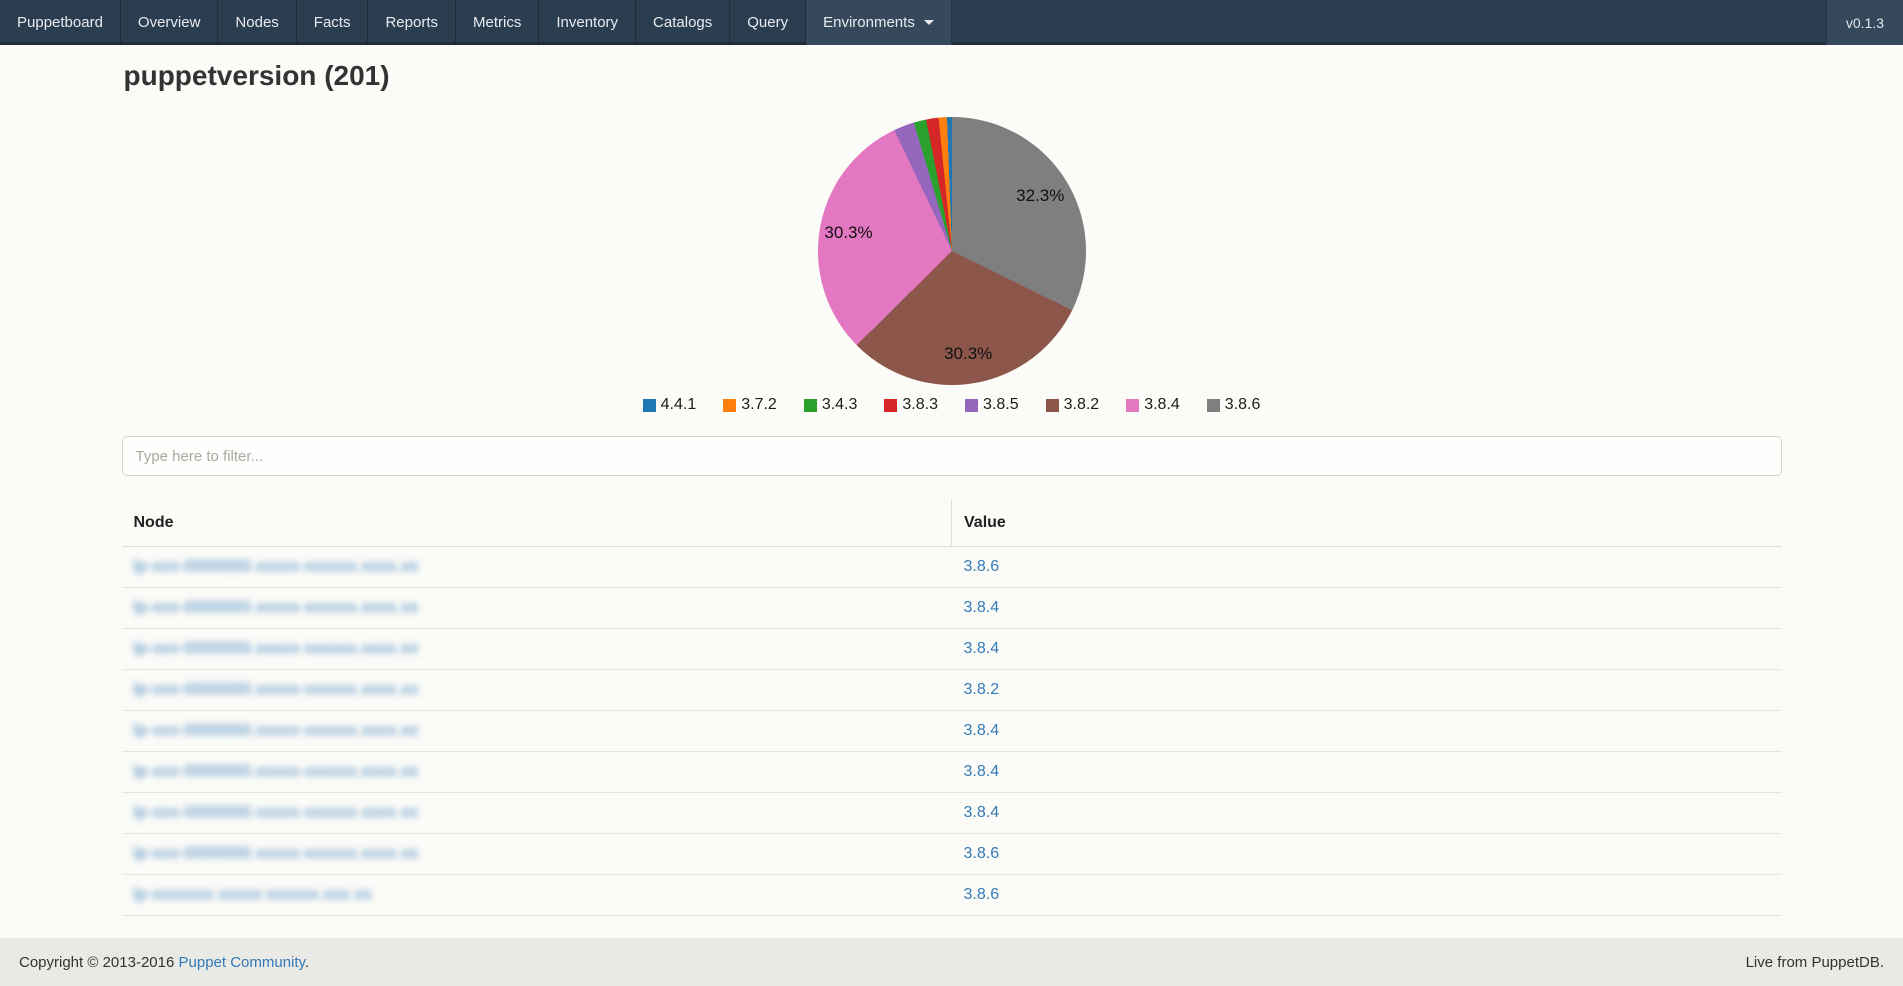 The width and height of the screenshot is (1903, 986). What do you see at coordinates (60, 22) in the screenshot?
I see `nav-brand-puppetboard: Puppetboard` at bounding box center [60, 22].